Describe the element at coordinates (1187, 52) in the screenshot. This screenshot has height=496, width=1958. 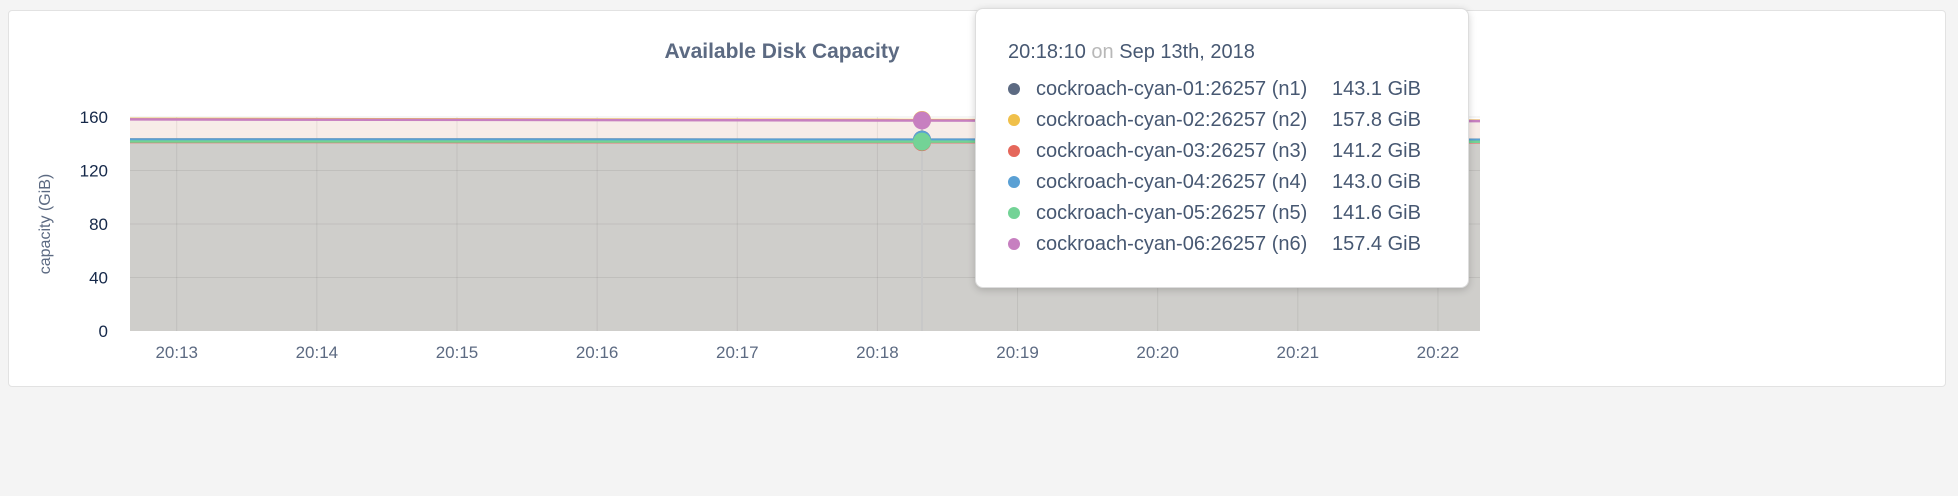
I see `tooltip-date: Sep 13th, 2018` at that location.